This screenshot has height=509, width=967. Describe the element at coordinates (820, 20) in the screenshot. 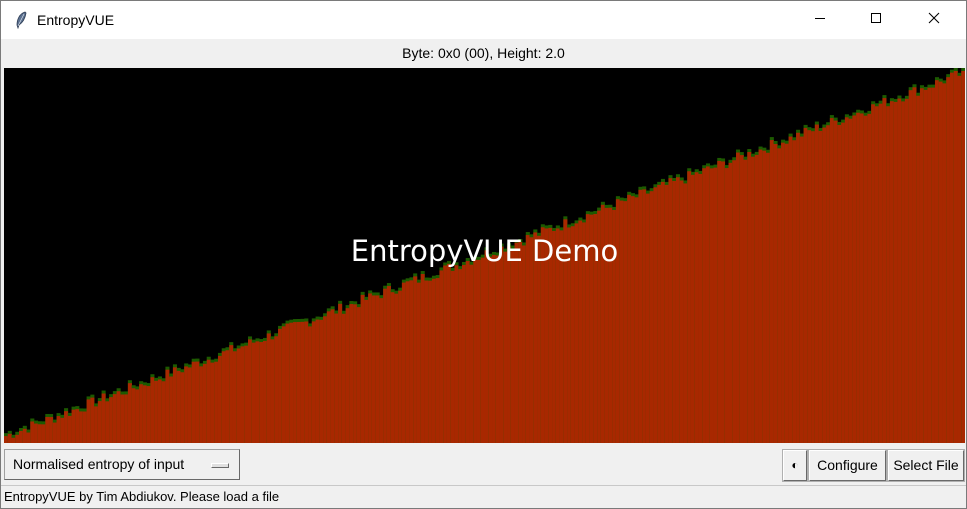

I see `minimize-button` at that location.